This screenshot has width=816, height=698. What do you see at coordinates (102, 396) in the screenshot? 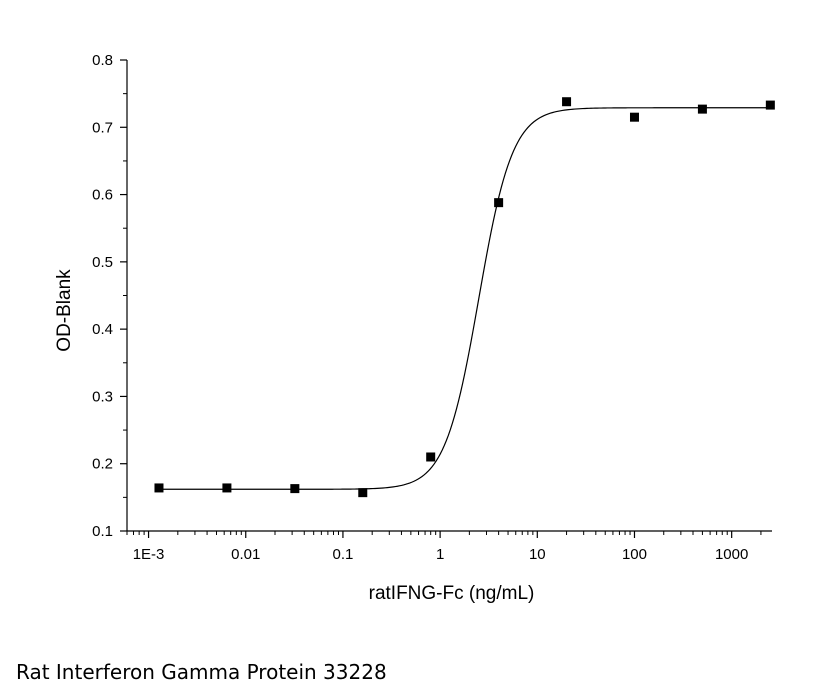
I see `y-tick-label: 0.3` at bounding box center [102, 396].